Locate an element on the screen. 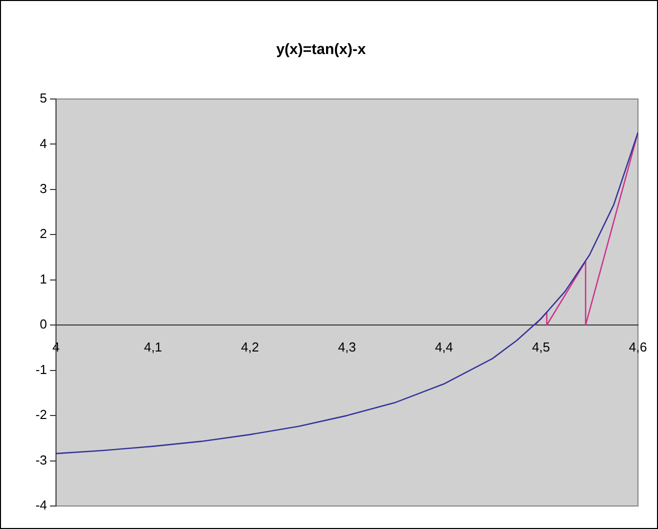 Image resolution: width=658 pixels, height=529 pixels. y-tick-label: 0 is located at coordinates (43, 324).